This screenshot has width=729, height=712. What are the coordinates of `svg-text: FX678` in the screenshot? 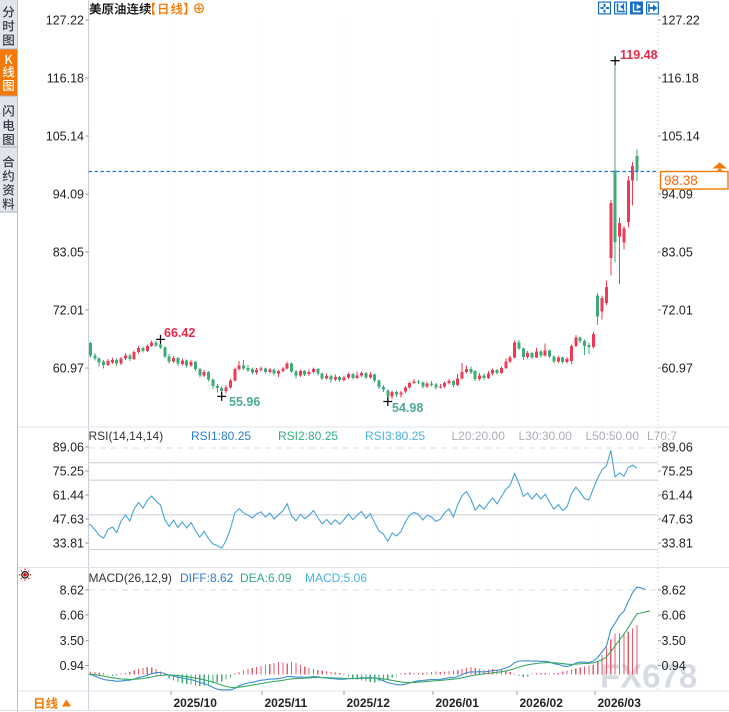 It's located at (648, 676).